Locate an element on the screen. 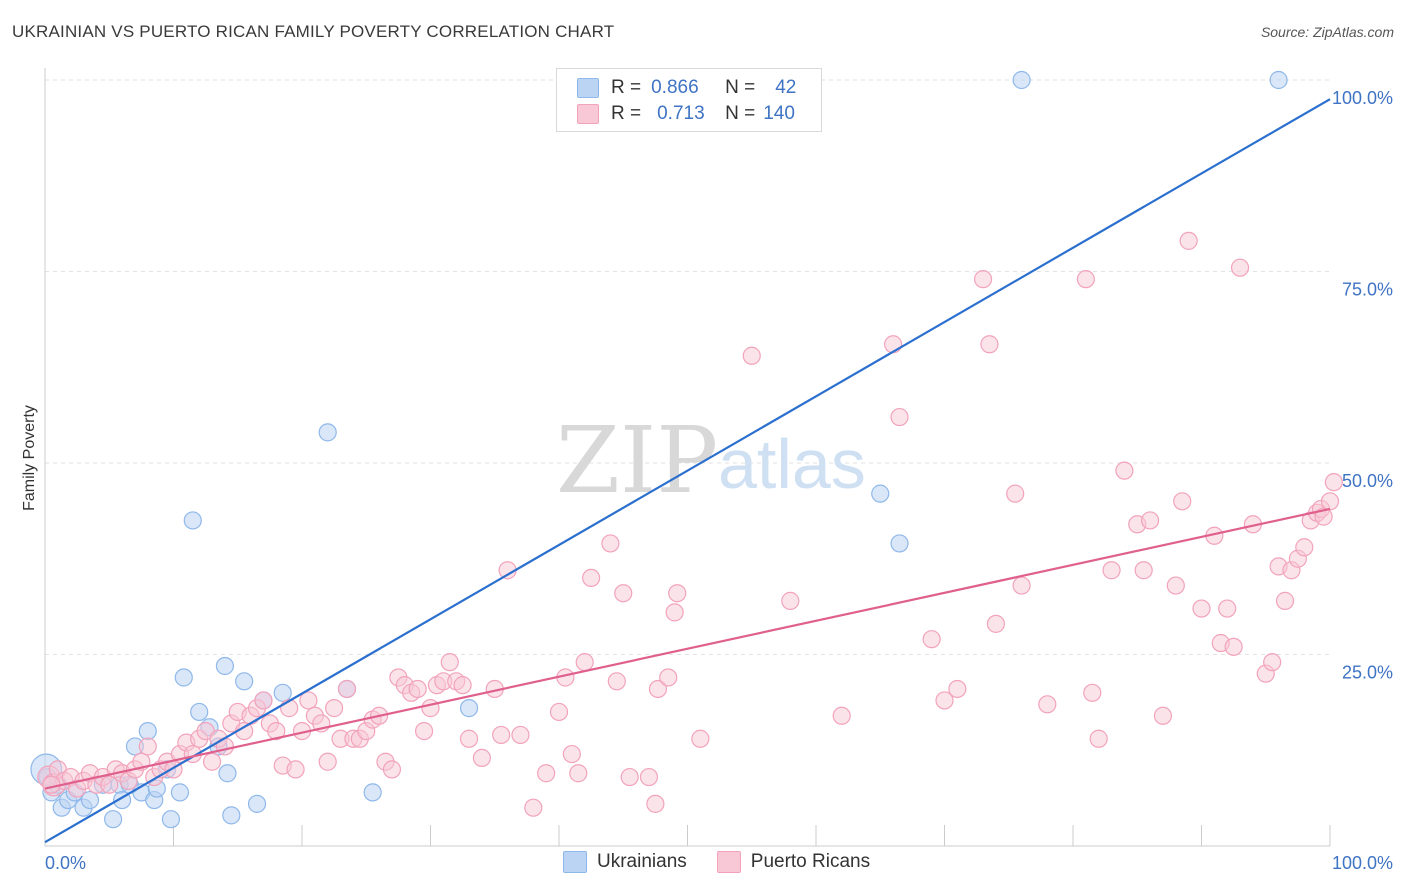  series-label-puerto-ricans: Puerto Ricans is located at coordinates (810, 861).